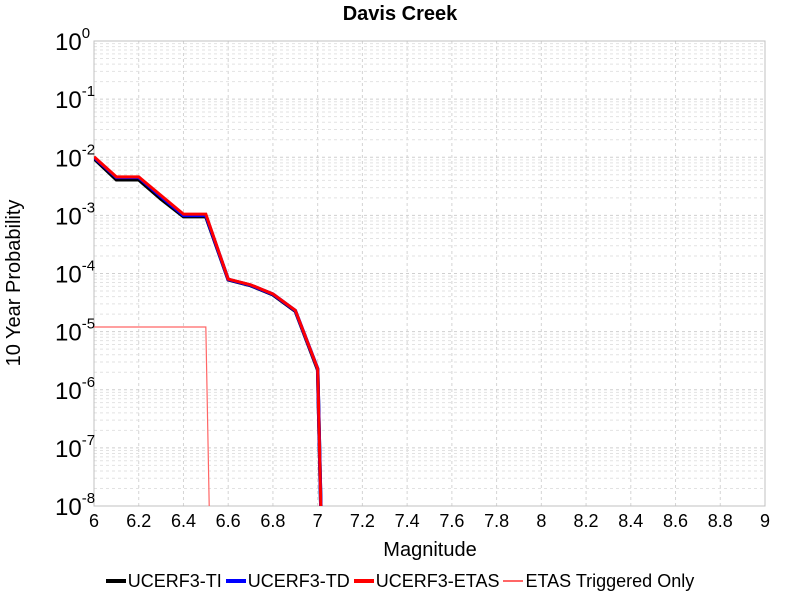 This screenshot has height=600, width=800. I want to click on x-tick-label: 6.6, so click(228, 521).